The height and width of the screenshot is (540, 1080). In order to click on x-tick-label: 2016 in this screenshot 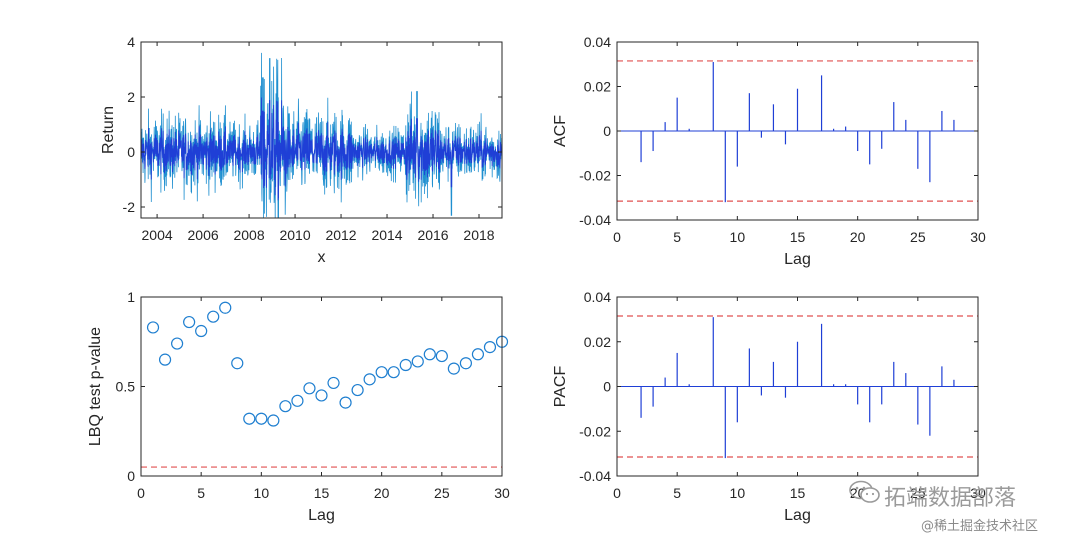, I will do `click(432, 235)`.